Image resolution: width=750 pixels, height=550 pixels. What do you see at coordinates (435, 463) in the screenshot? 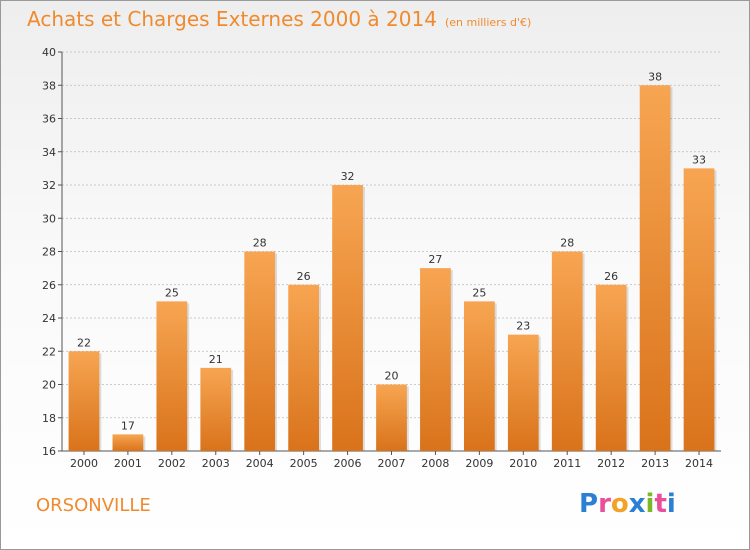
I see `x-tick-label: 2008` at bounding box center [435, 463].